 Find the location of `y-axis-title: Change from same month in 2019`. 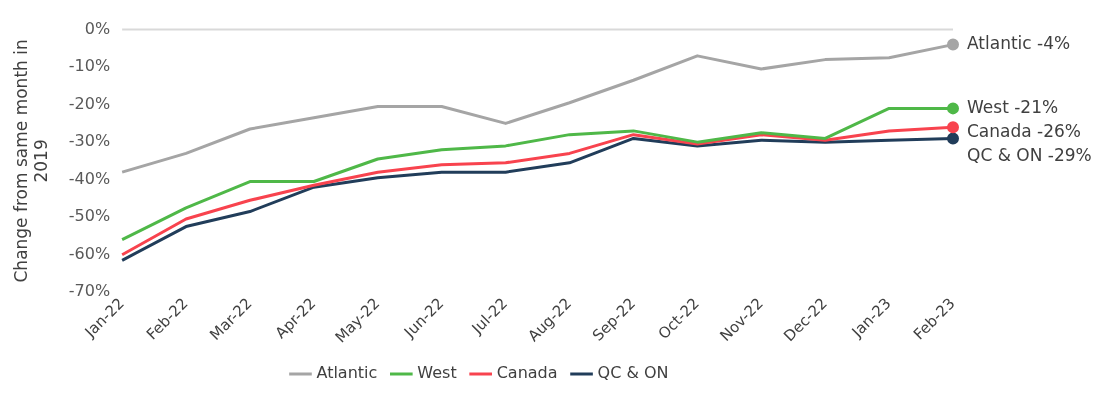

y-axis-title: Change from same month in 2019 is located at coordinates (31, 161).